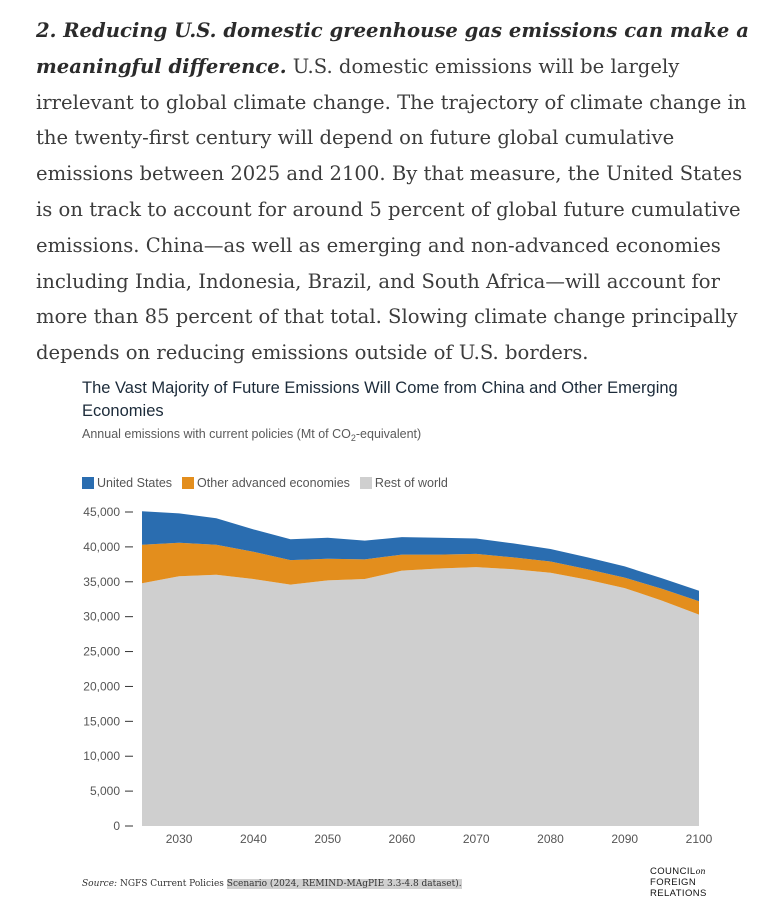  Describe the element at coordinates (101, 582) in the screenshot. I see `y-tick-label: 35,000` at that location.